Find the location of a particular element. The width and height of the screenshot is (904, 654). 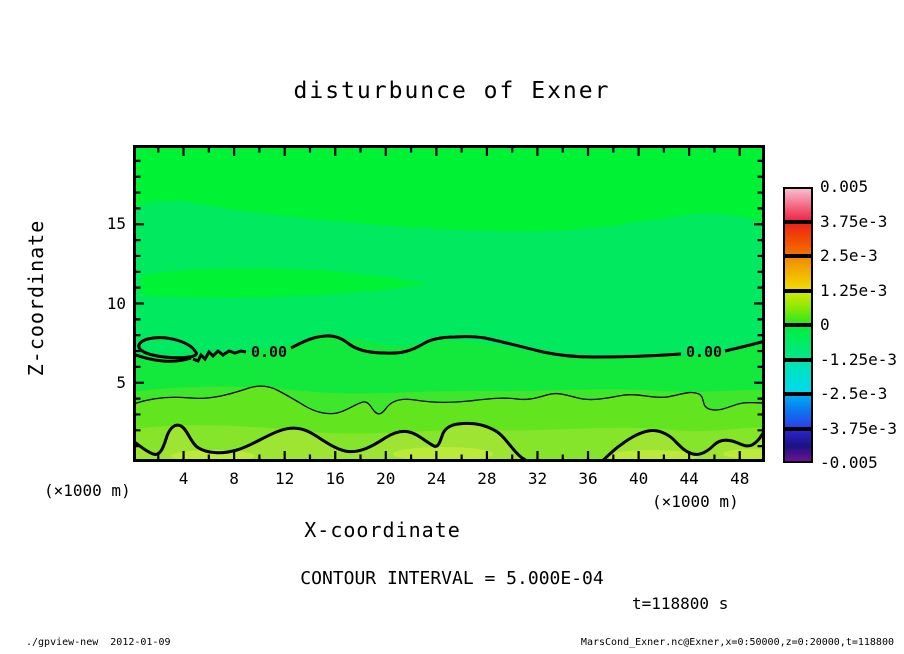

x-tick-label: 4 is located at coordinates (183, 478).